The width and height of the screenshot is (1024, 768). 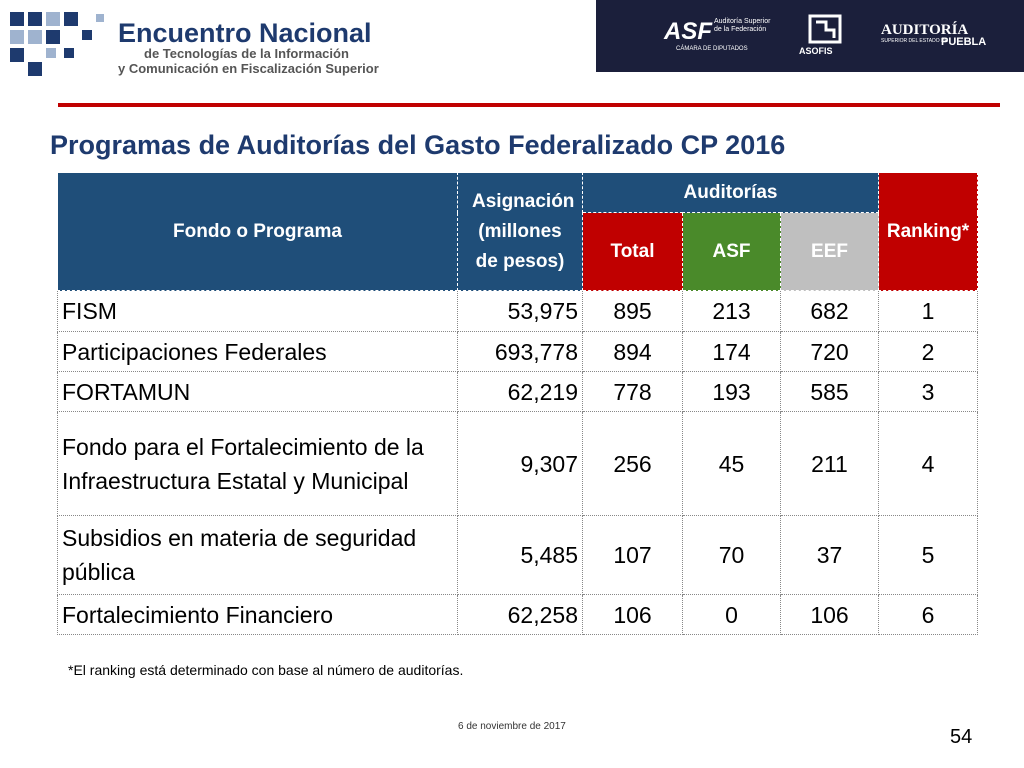 I want to click on table-cell: 62,219, so click(x=520, y=391).